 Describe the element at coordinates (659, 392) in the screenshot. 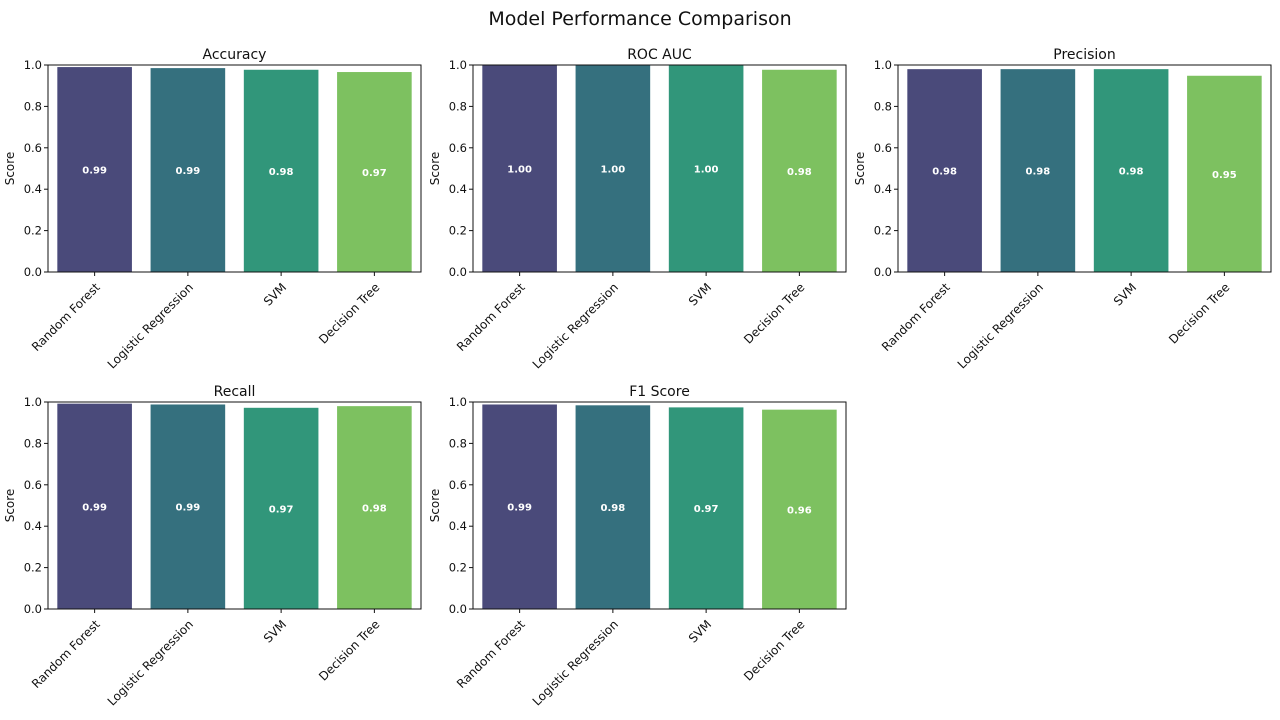

I see `subplot-title: F1 Score` at that location.